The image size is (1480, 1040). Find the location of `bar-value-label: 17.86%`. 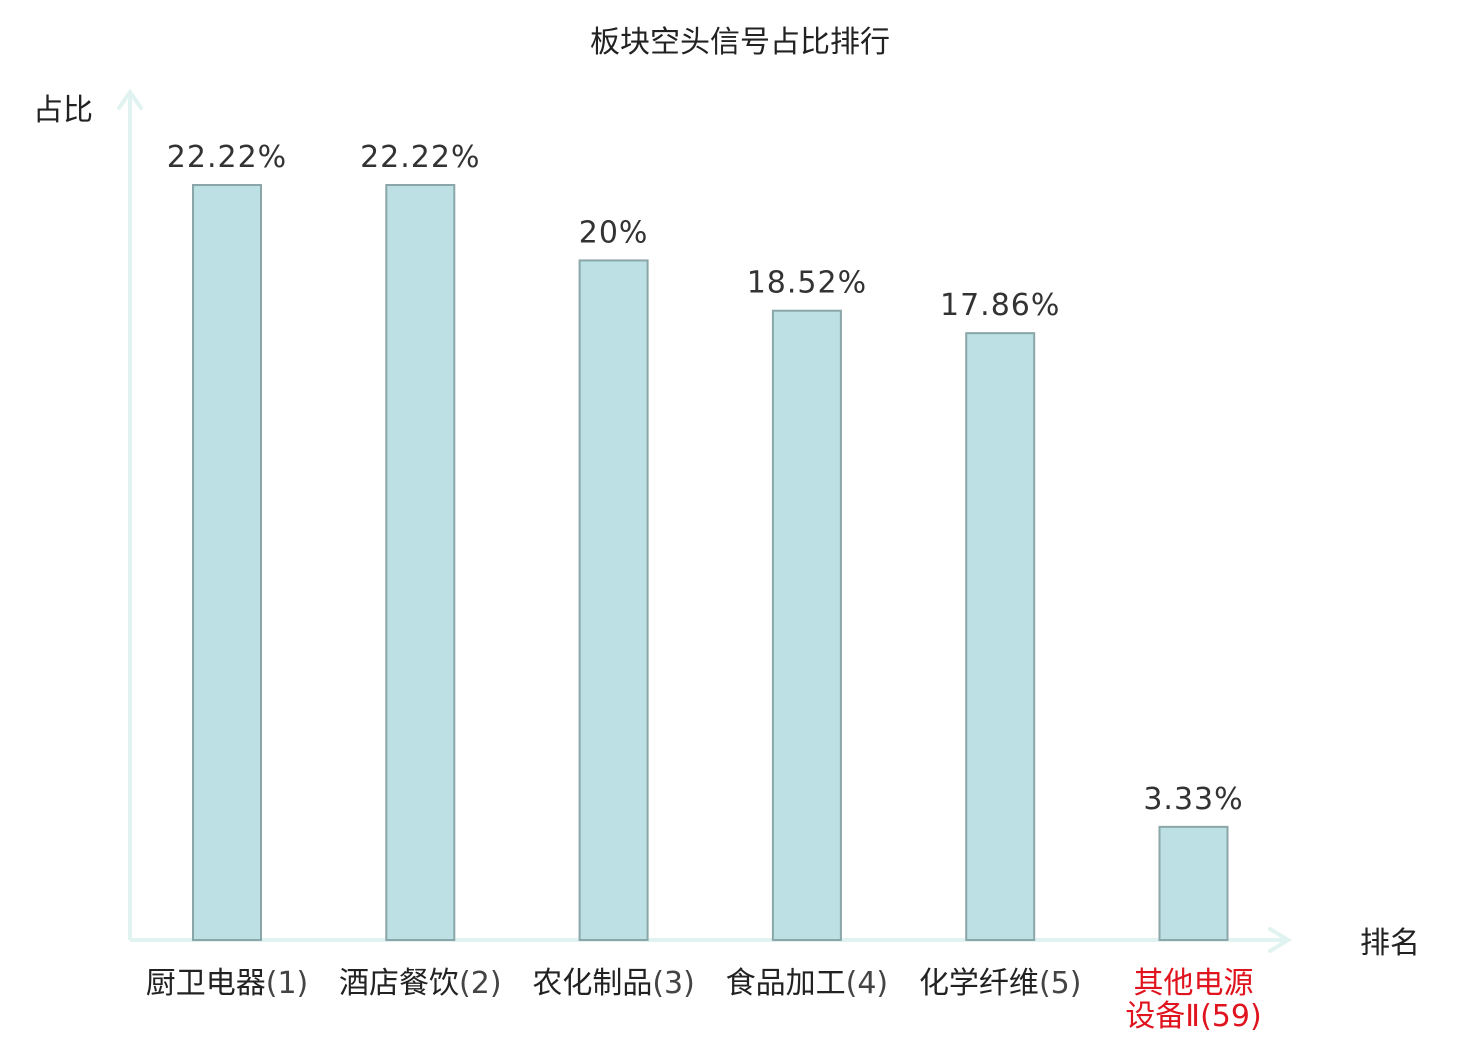

bar-value-label: 17.86% is located at coordinates (1000, 305).